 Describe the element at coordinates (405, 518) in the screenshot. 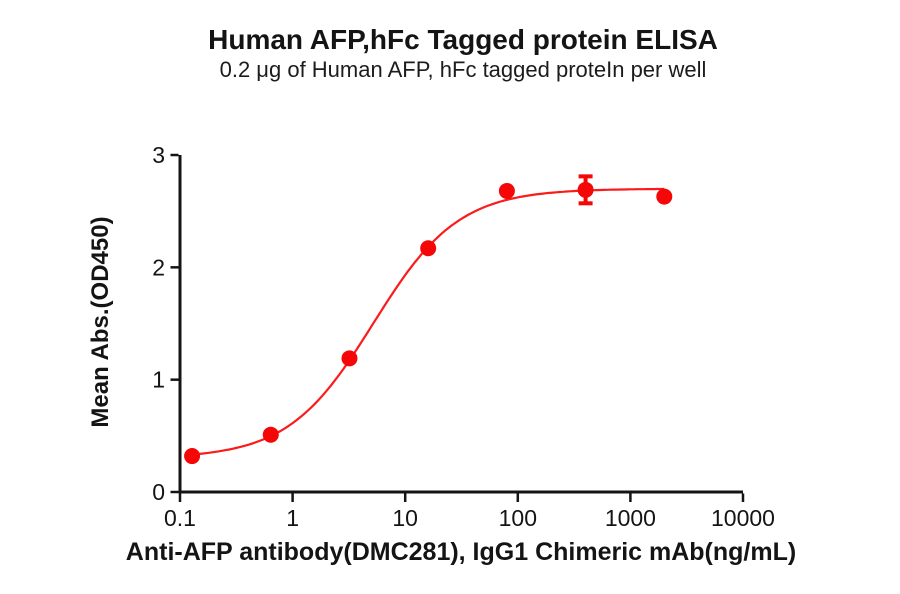

I see `x-tick-label: 10` at that location.